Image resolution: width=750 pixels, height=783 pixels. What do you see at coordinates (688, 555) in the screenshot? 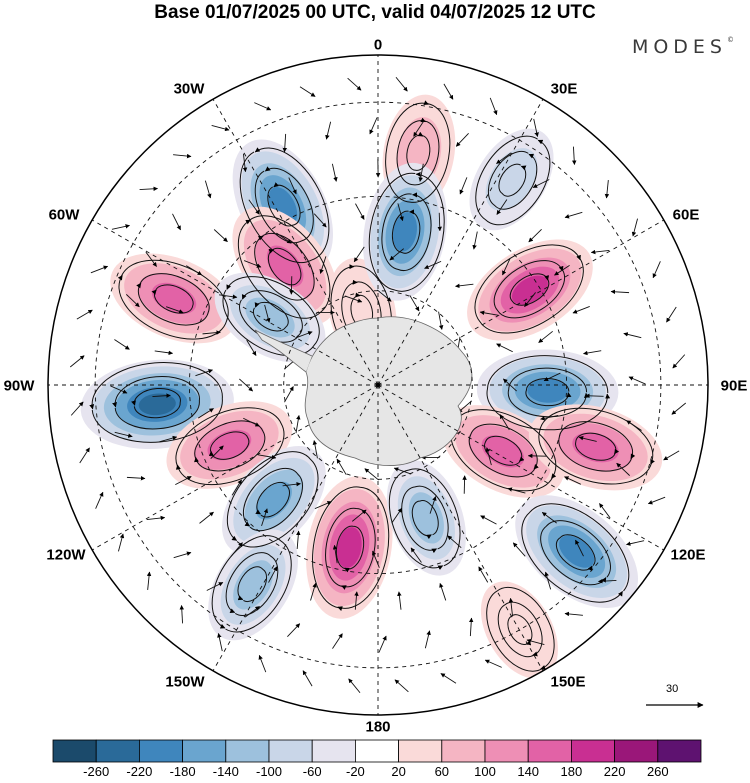
I see `lon-label-120e: 120E` at bounding box center [688, 555].